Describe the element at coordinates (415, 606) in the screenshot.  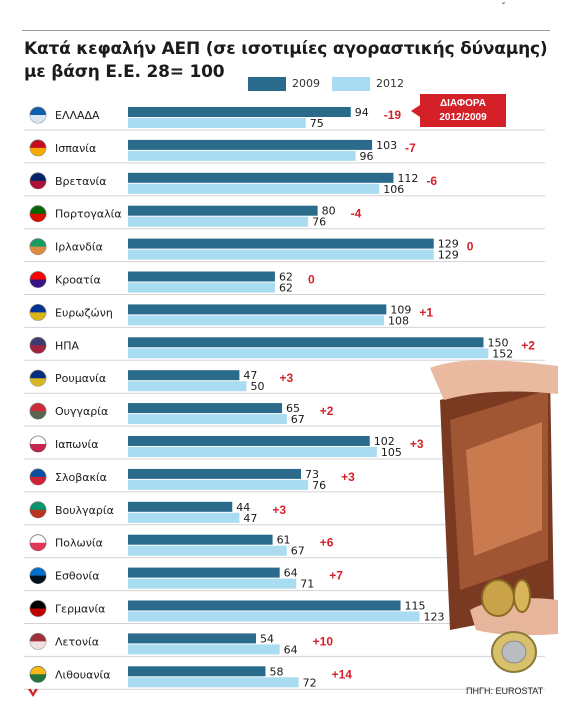
I see `row-16-value-2009: 115` at that location.